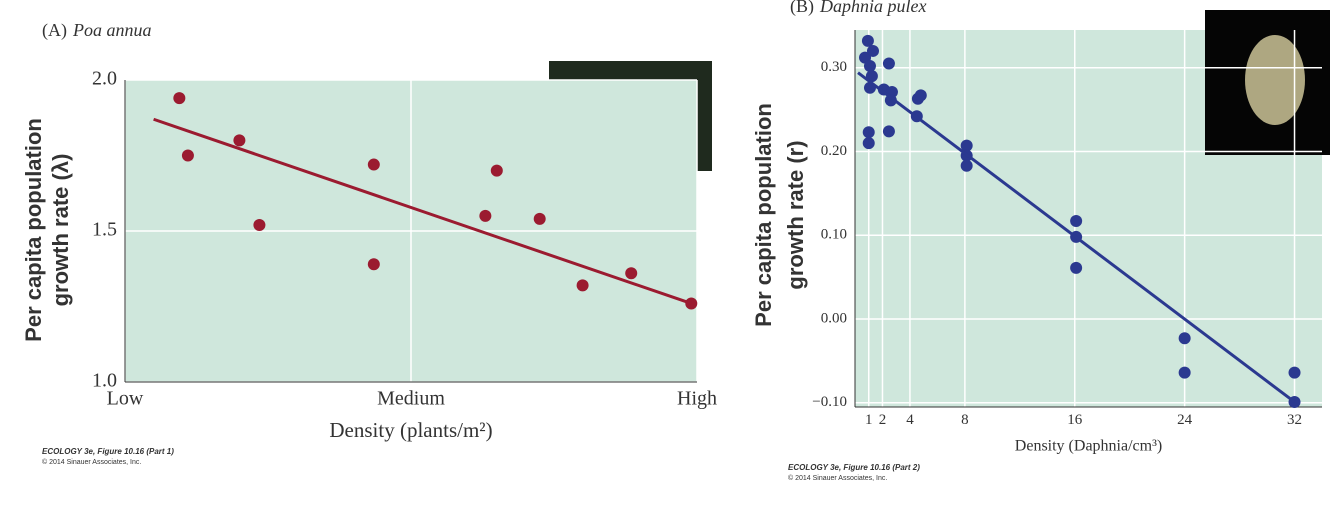 This screenshot has height=528, width=1339. I want to click on daphnia-body, so click(1275, 80).